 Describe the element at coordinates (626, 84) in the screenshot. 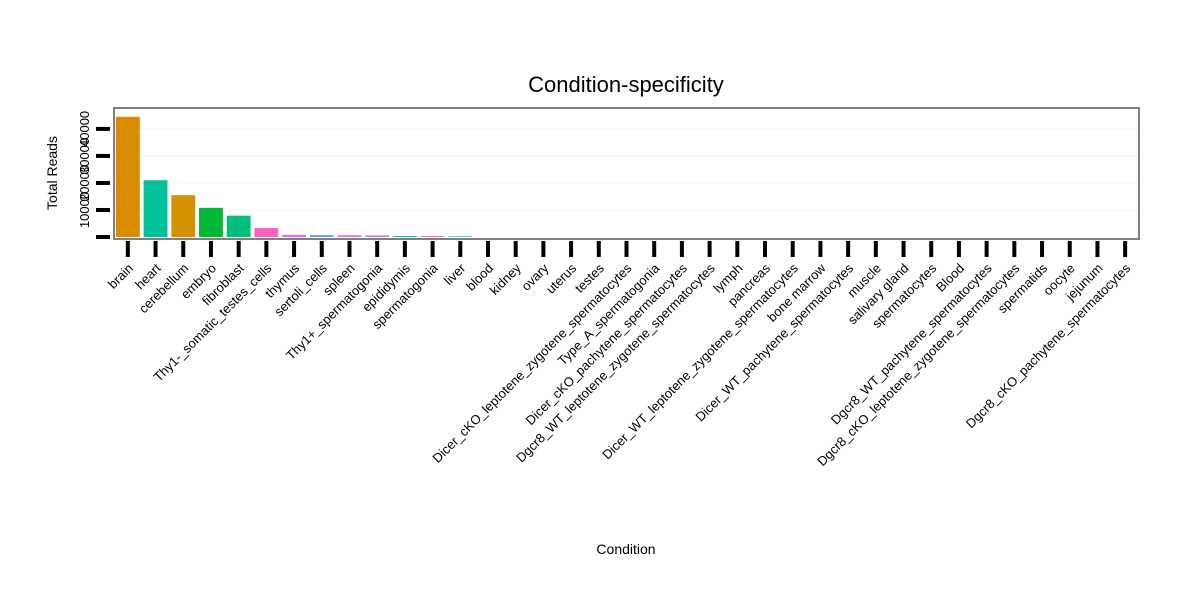

I see `chart-title: Condition-specificity` at that location.